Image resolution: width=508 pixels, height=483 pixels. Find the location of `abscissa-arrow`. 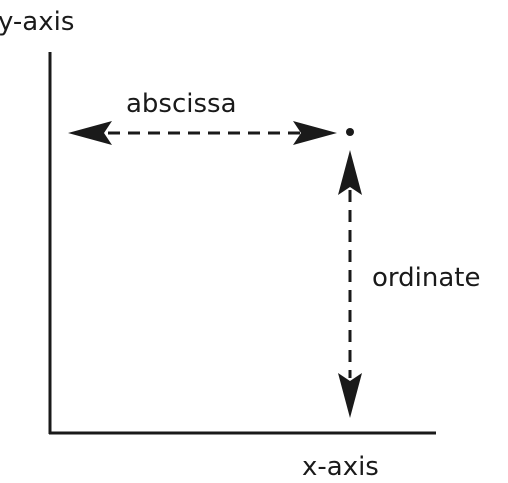

abscissa-arrow is located at coordinates (202, 133).